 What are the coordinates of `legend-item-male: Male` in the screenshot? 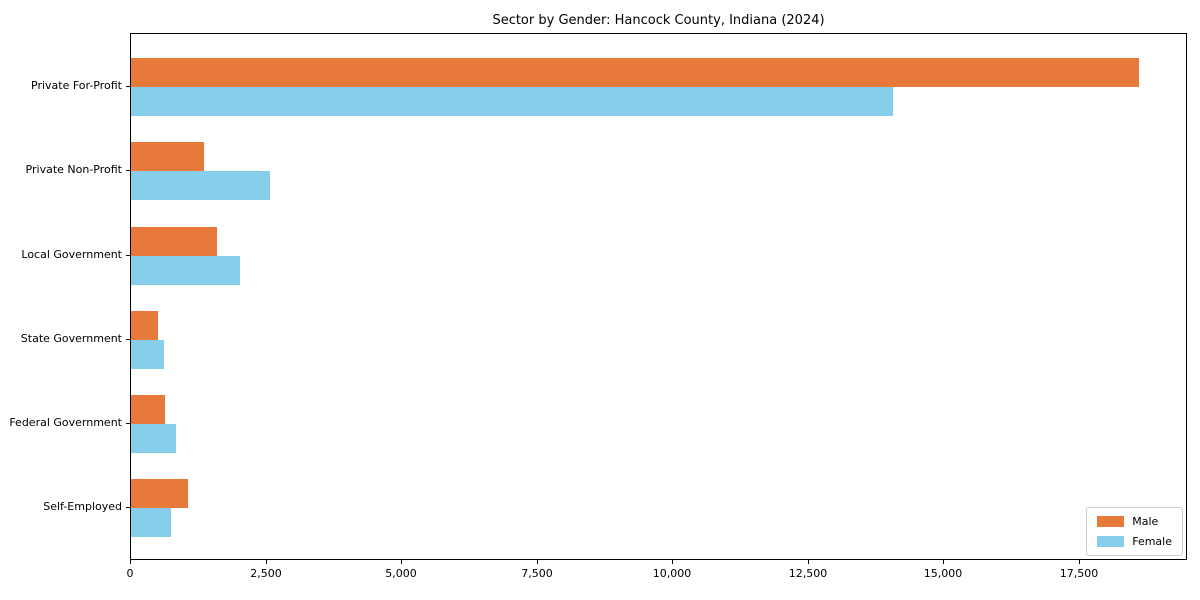 It's located at (1134, 521).